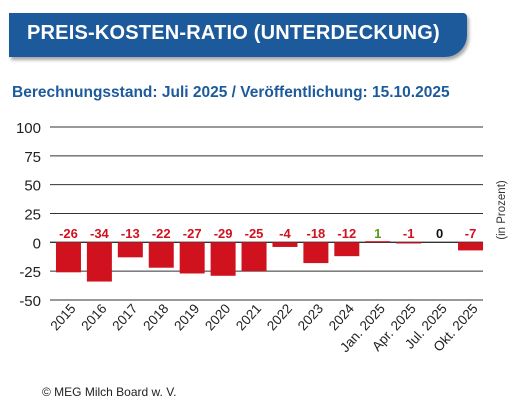  I want to click on x-tick-label: 2016, so click(93, 317).